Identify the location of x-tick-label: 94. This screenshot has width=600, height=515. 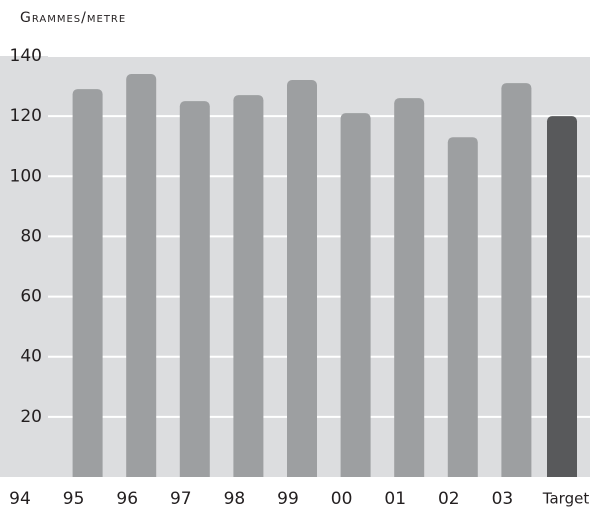
(20, 499).